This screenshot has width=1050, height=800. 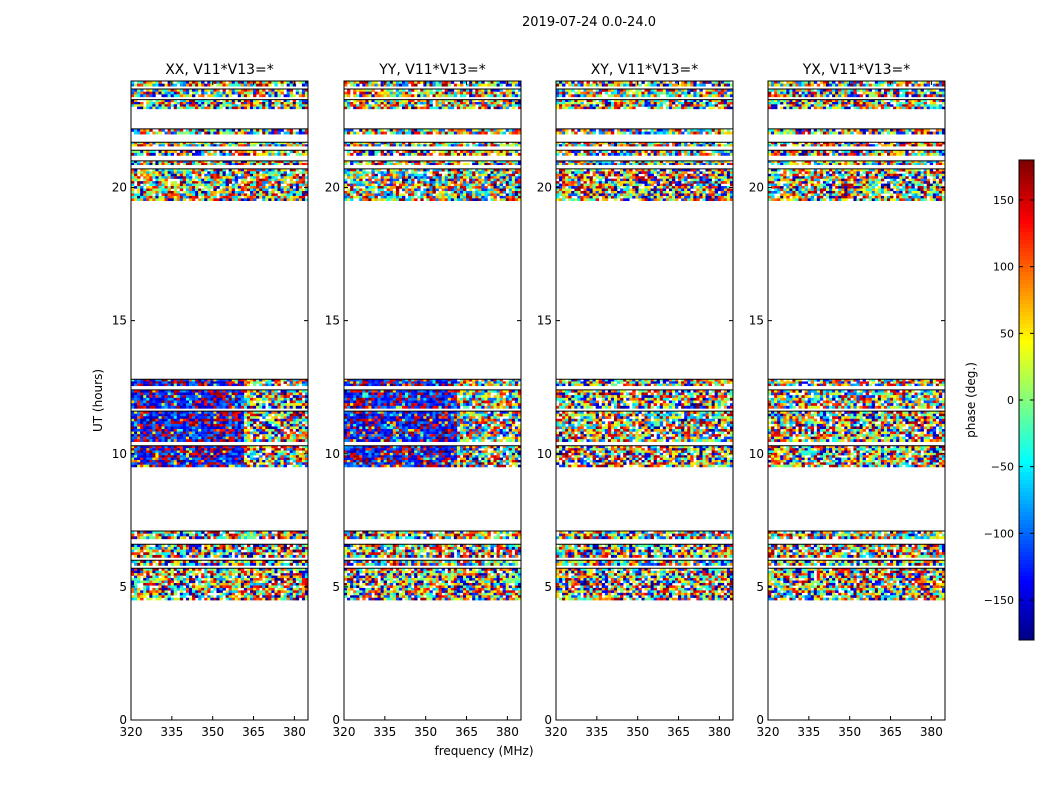 I want to click on x-tick-label: 365, so click(x=253, y=732).